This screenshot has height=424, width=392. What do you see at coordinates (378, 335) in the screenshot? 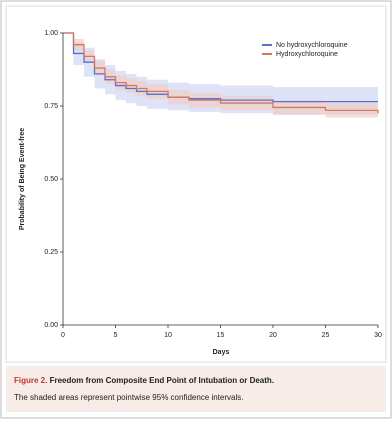
I see `x-tick-label: 30` at bounding box center [378, 335].